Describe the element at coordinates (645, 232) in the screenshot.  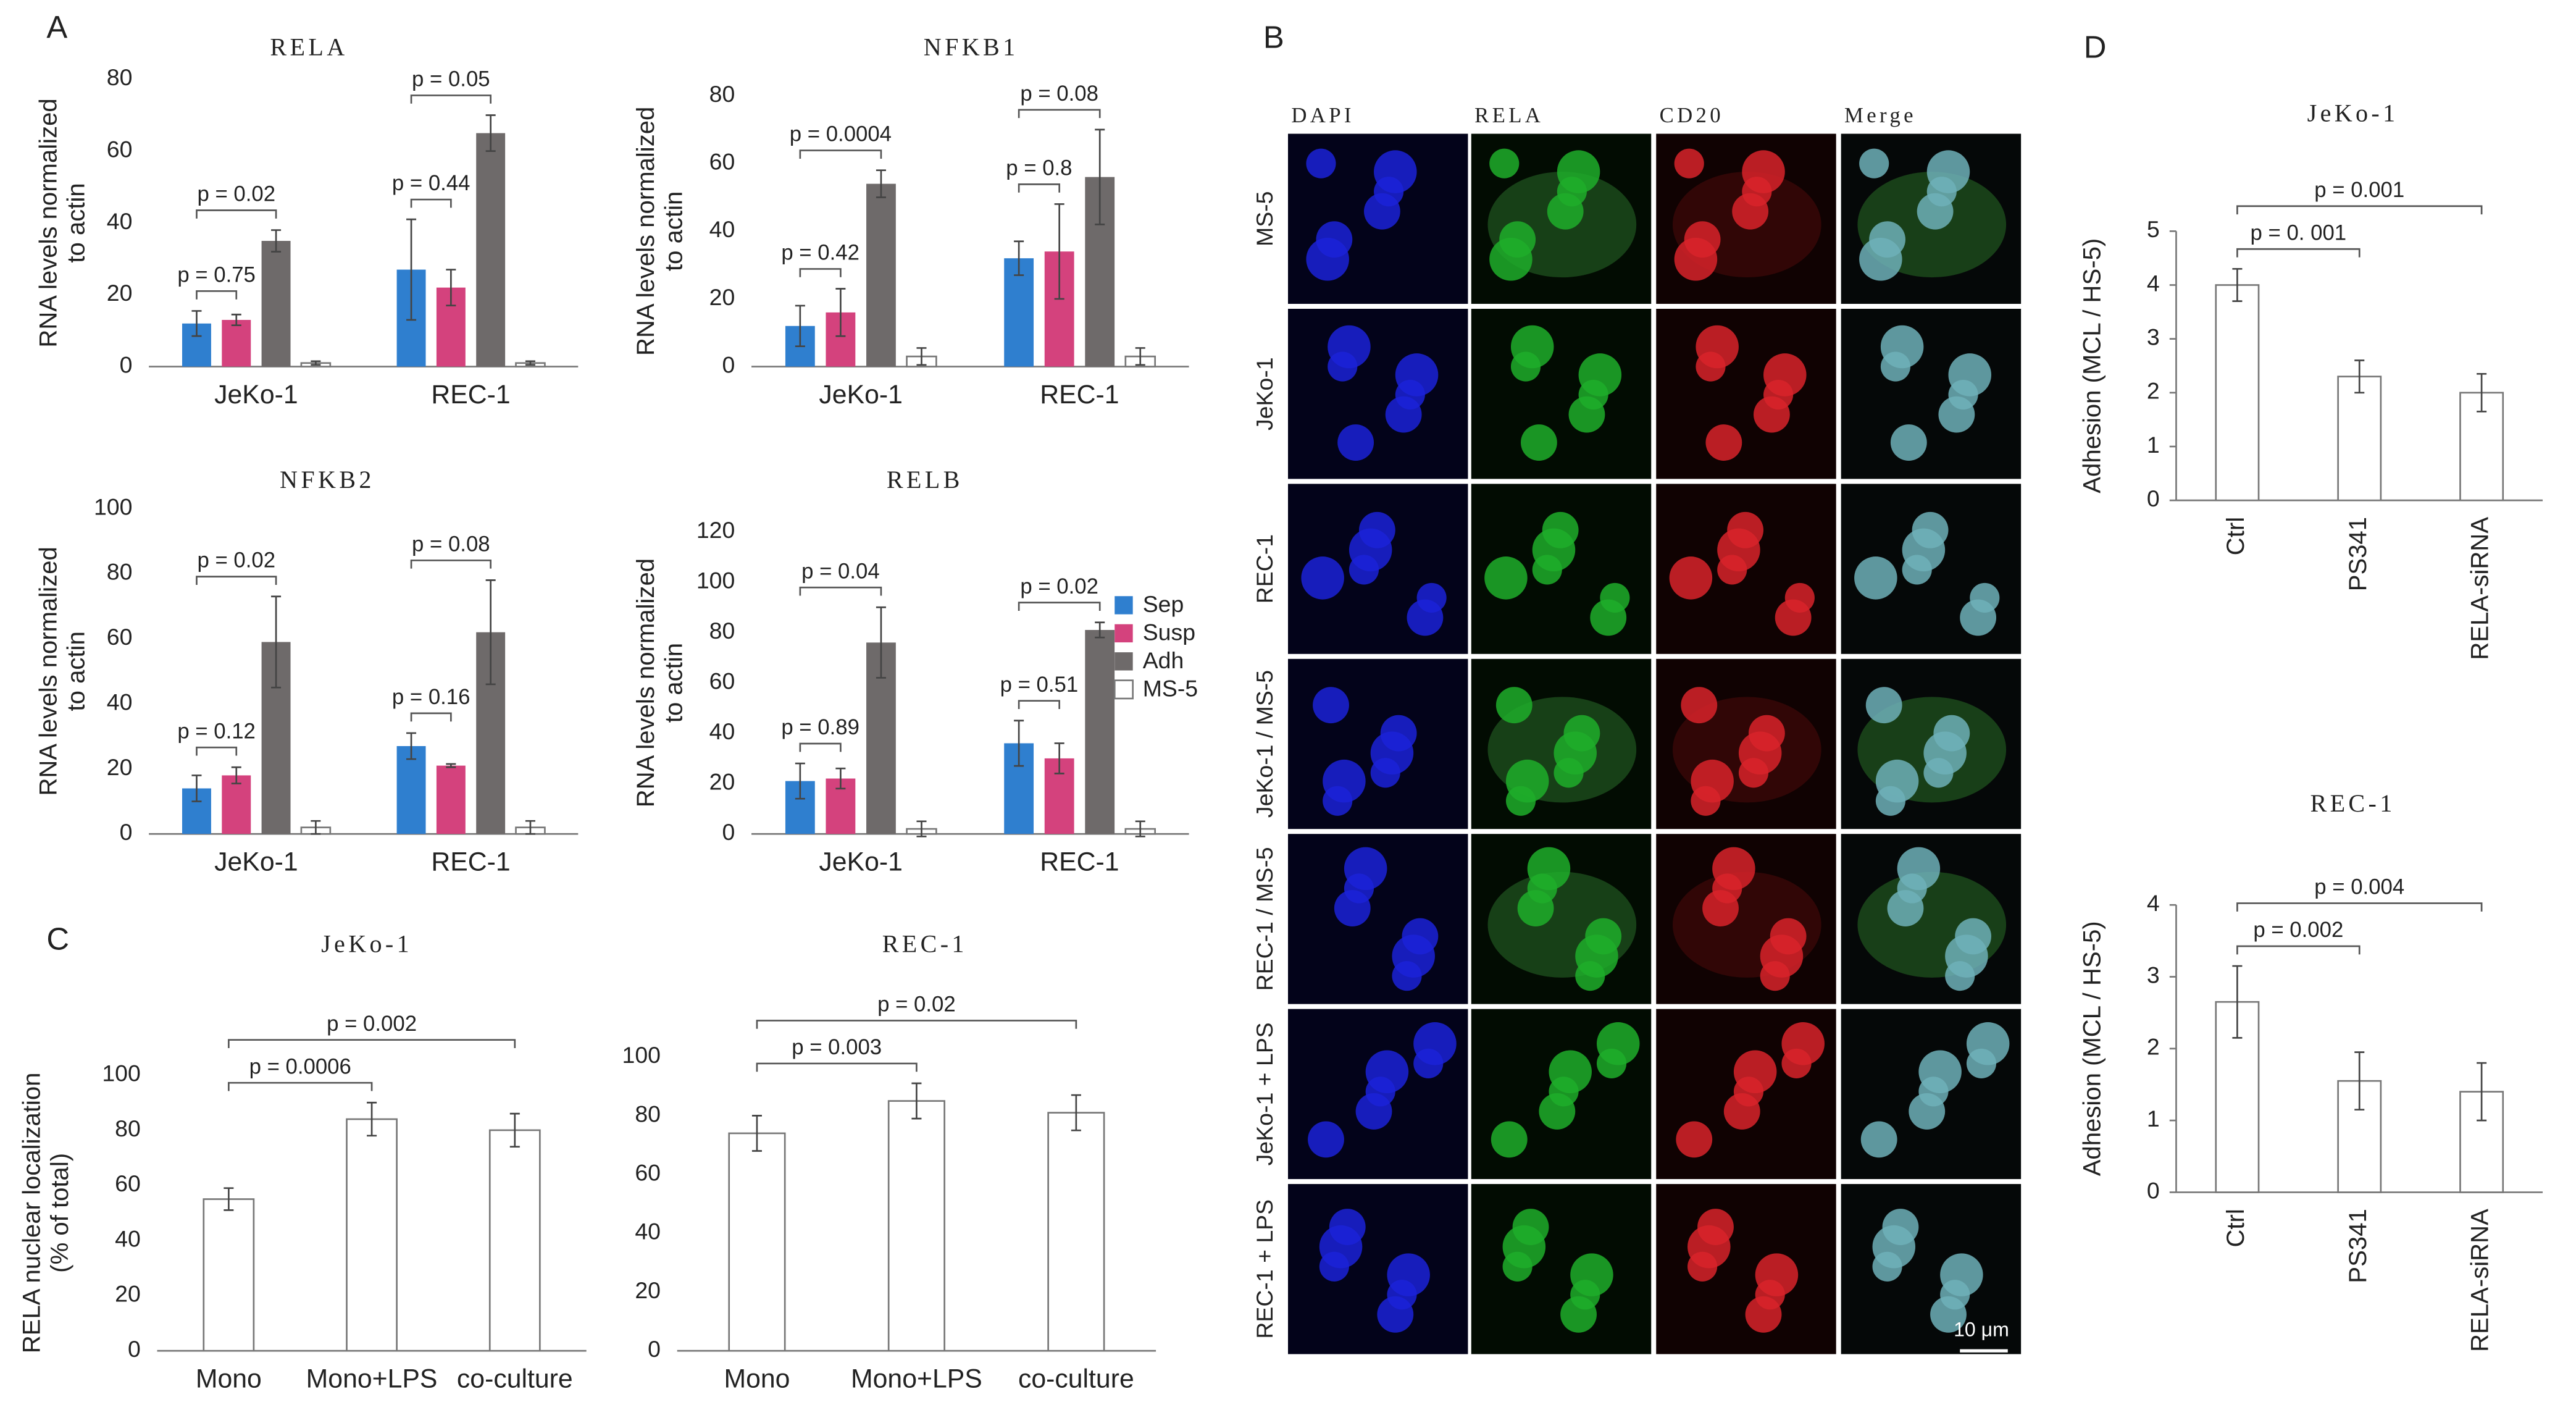
I see `y-axis-label: RNA levels normalized` at that location.